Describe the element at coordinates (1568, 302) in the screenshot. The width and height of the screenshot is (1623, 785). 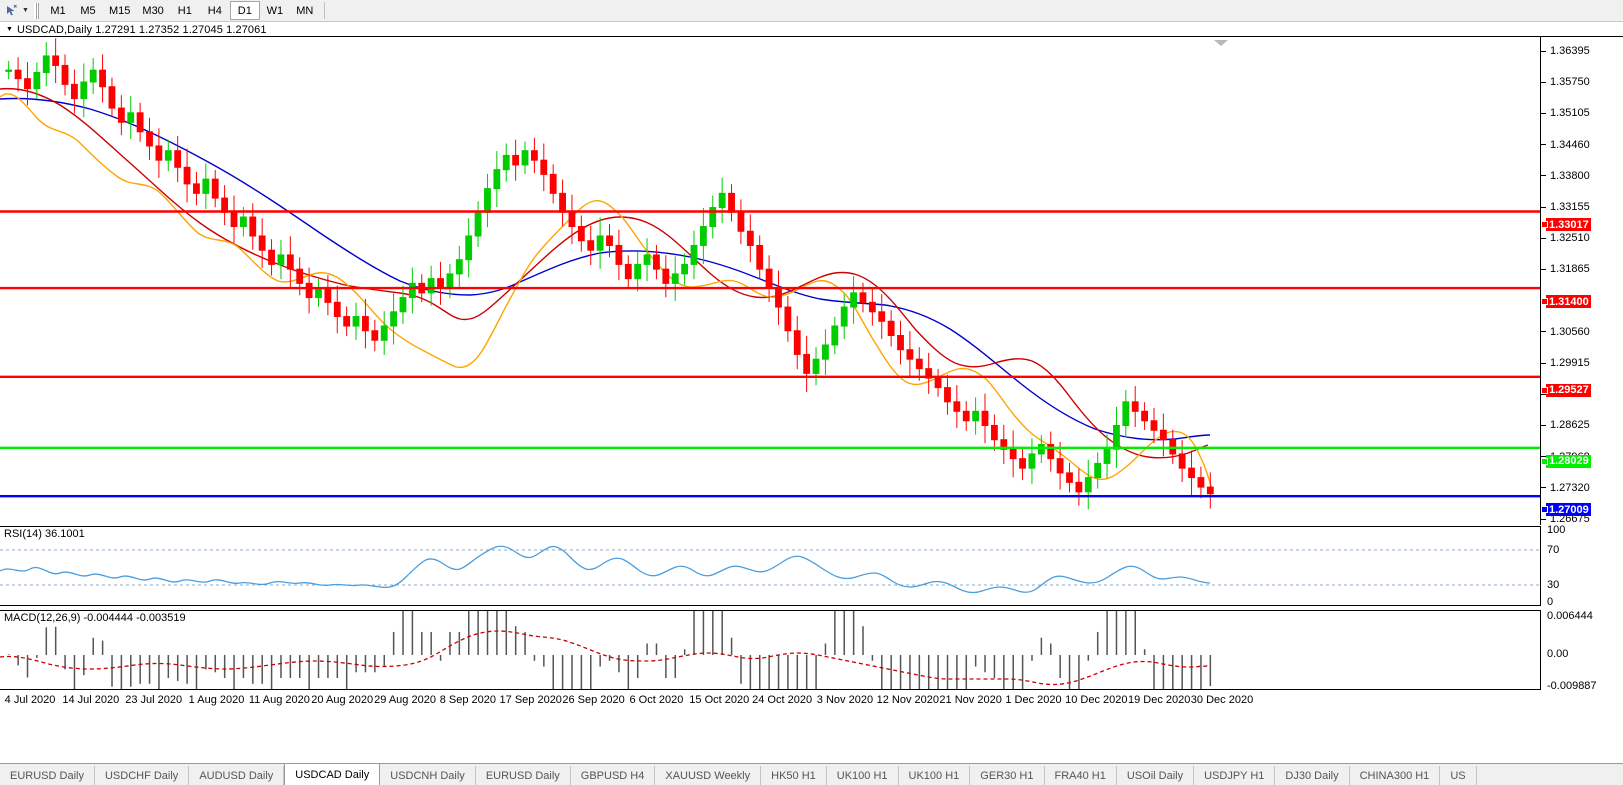
I see `price-level-label: 1.31400` at that location.